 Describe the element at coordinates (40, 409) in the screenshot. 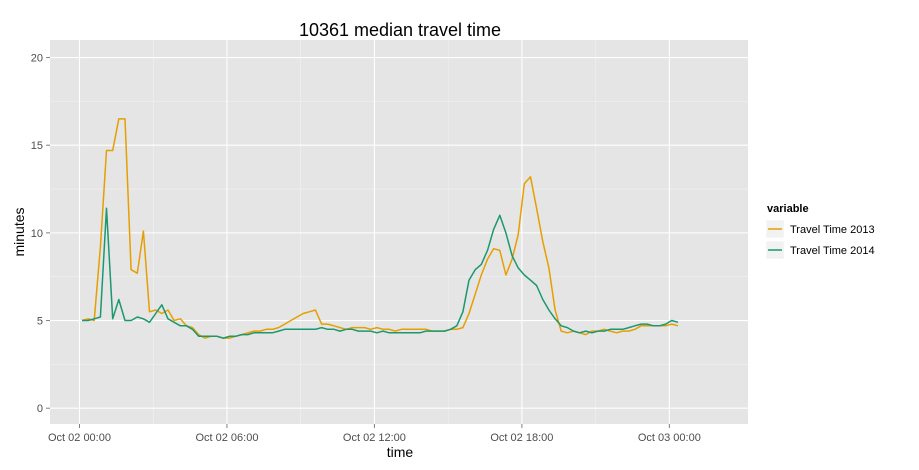

I see `y-tick-label: 0` at that location.